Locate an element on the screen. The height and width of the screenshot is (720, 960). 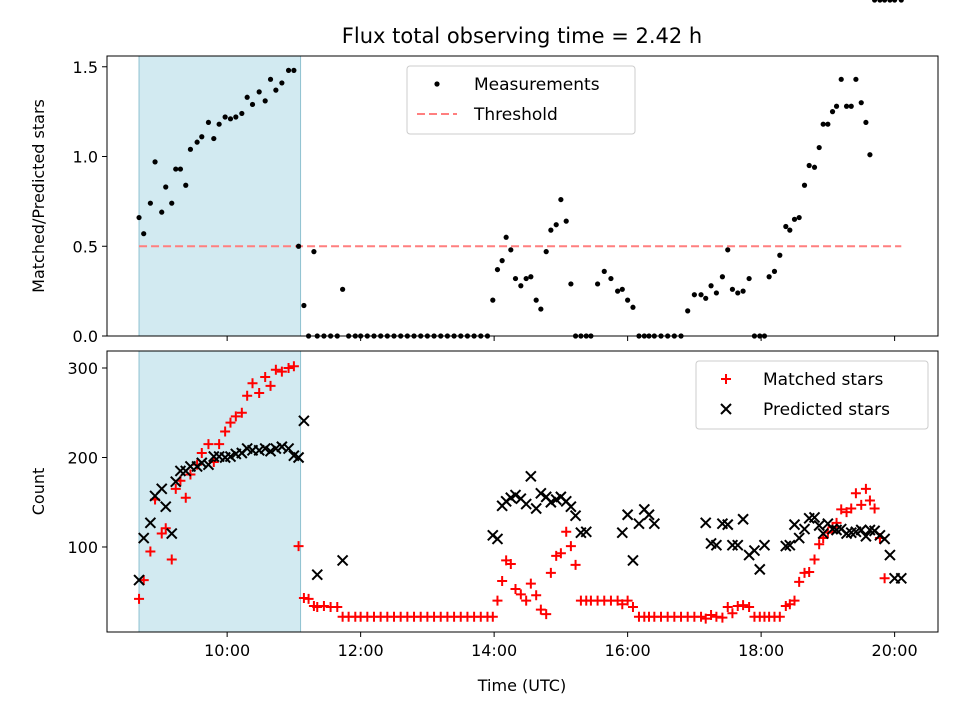
y-tick-label: 300 is located at coordinates (82, 368).